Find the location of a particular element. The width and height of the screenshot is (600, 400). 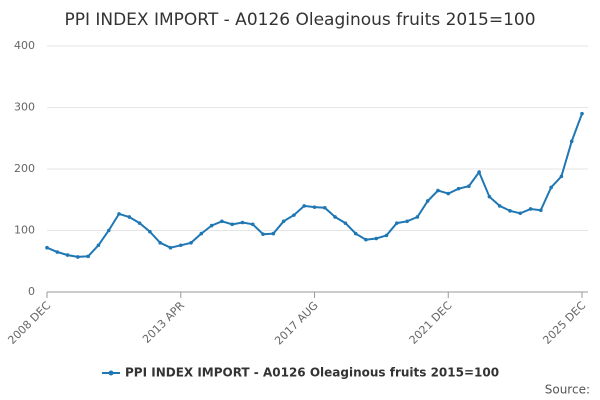

y-tick-label: 0 is located at coordinates (31, 291).